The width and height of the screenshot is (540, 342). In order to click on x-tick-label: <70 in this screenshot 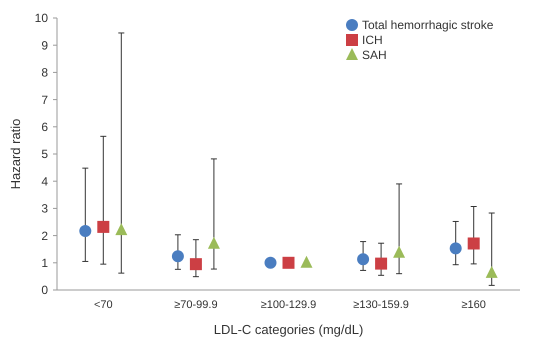, I will do `click(103, 305)`.